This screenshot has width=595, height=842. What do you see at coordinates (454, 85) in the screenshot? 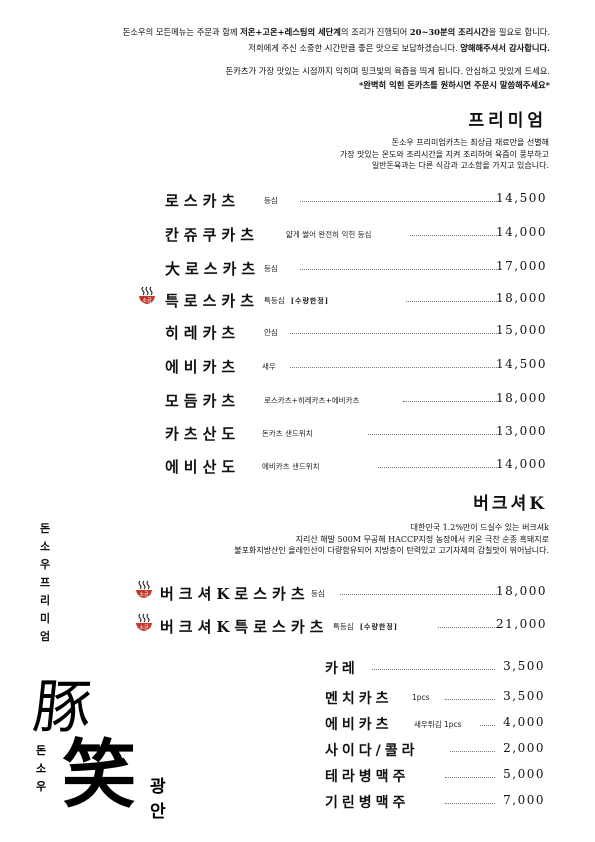
I see `intro-text: *완벽히 익힌 돈카츠를 원하시면 주문시 말씀해주세요*` at bounding box center [454, 85].